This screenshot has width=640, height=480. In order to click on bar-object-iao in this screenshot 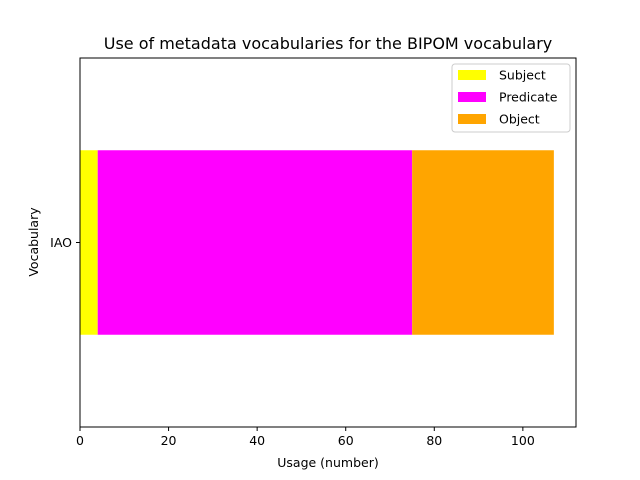, I will do `click(483, 242)`.